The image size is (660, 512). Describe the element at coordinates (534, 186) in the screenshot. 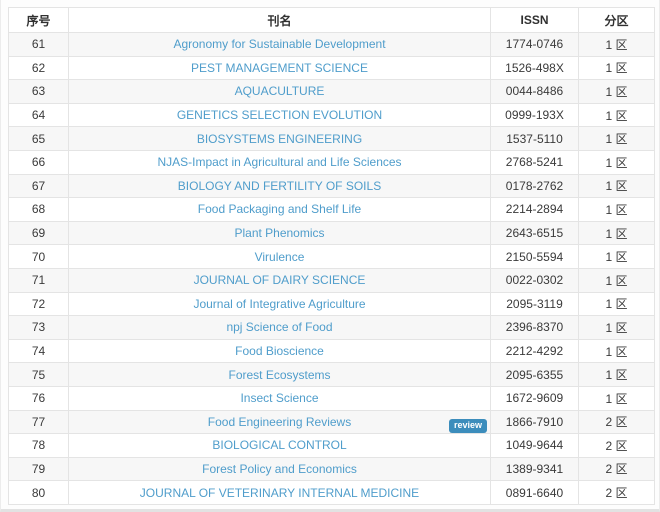

I see `cell-issn: 0178-2762` at that location.